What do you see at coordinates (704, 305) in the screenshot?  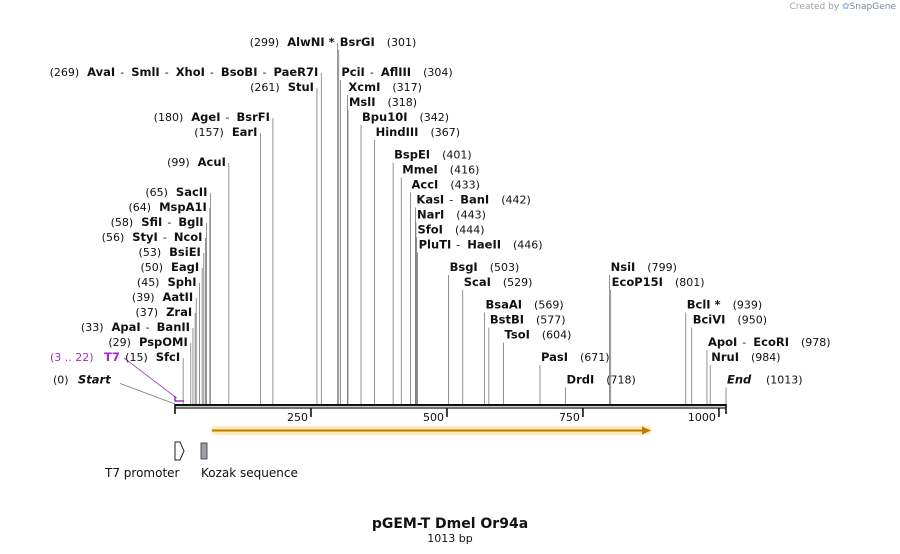 I see `enzyme-name-bcli: BclI *` at bounding box center [704, 305].